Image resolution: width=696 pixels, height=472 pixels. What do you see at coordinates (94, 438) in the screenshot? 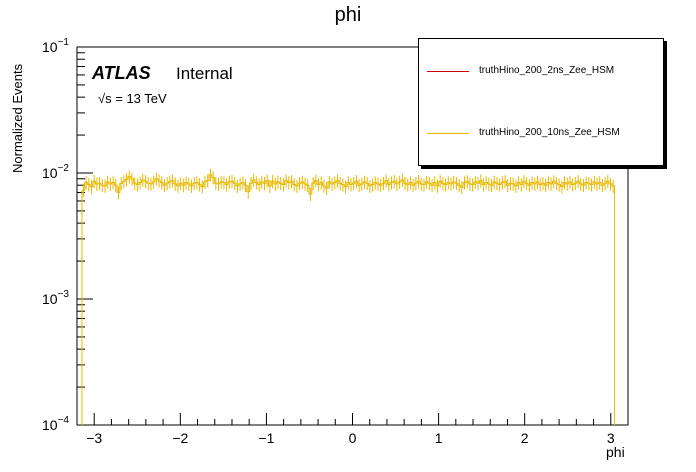
I see `x-tick-label: −3` at bounding box center [94, 438].